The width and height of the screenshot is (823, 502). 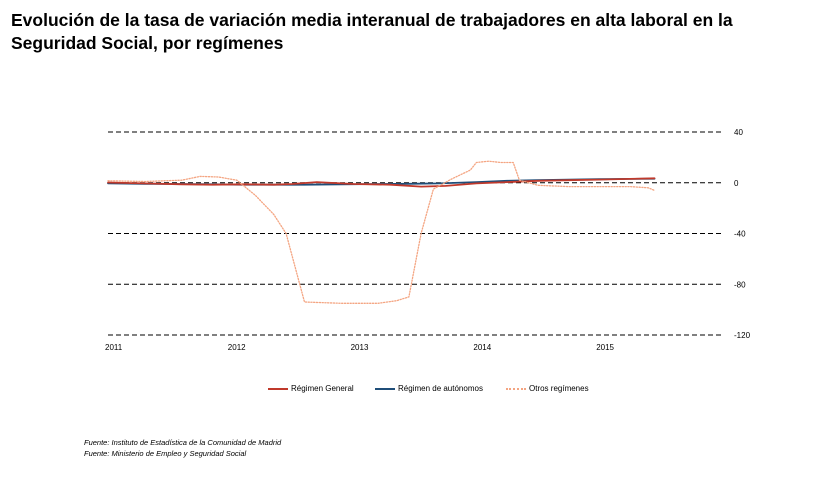 I want to click on y-tick-label: 40, so click(x=738, y=132).